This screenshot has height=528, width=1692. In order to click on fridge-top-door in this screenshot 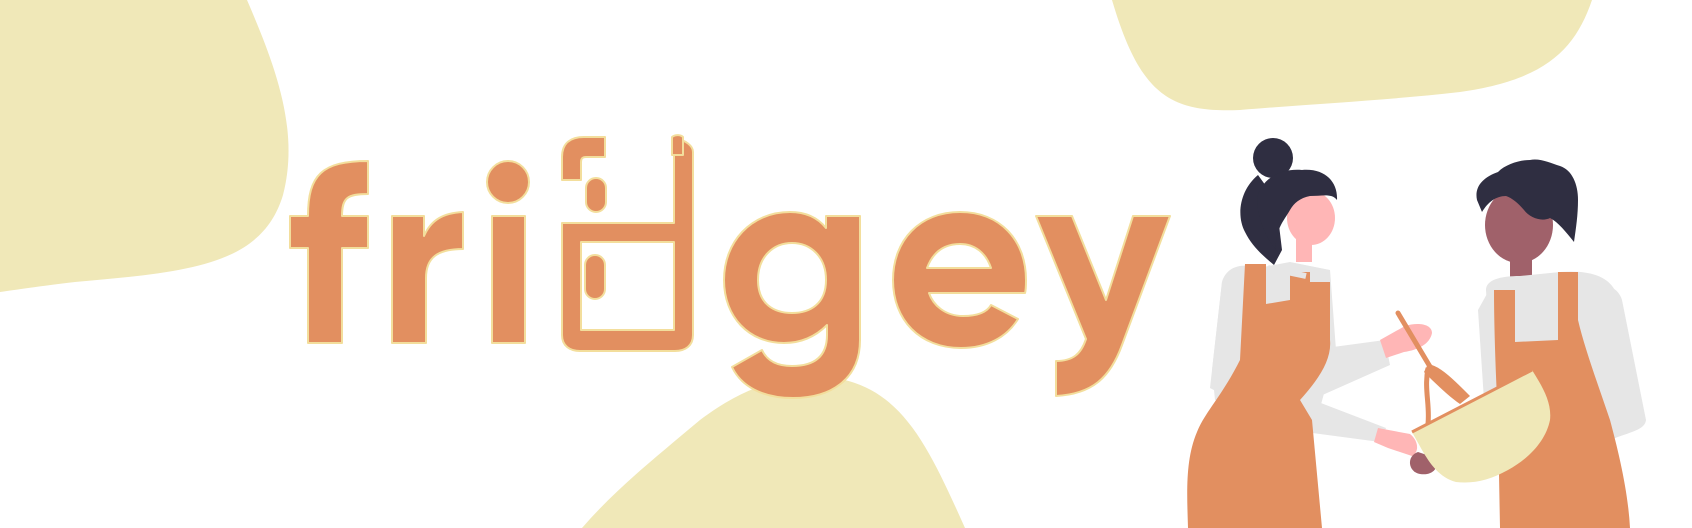, I will do `click(583, 158)`.